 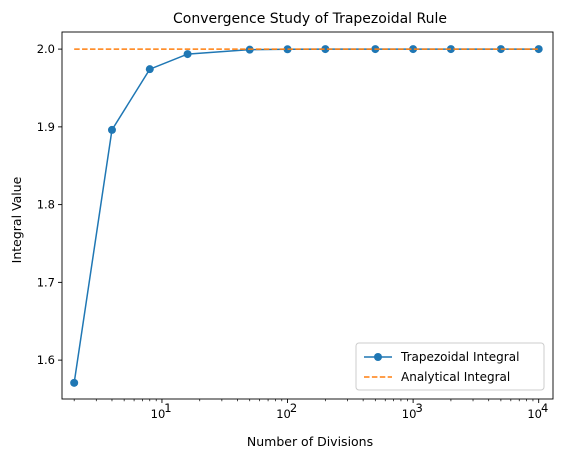 What do you see at coordinates (310, 441) in the screenshot?
I see `x-axis-label: Number of Divisions` at bounding box center [310, 441].